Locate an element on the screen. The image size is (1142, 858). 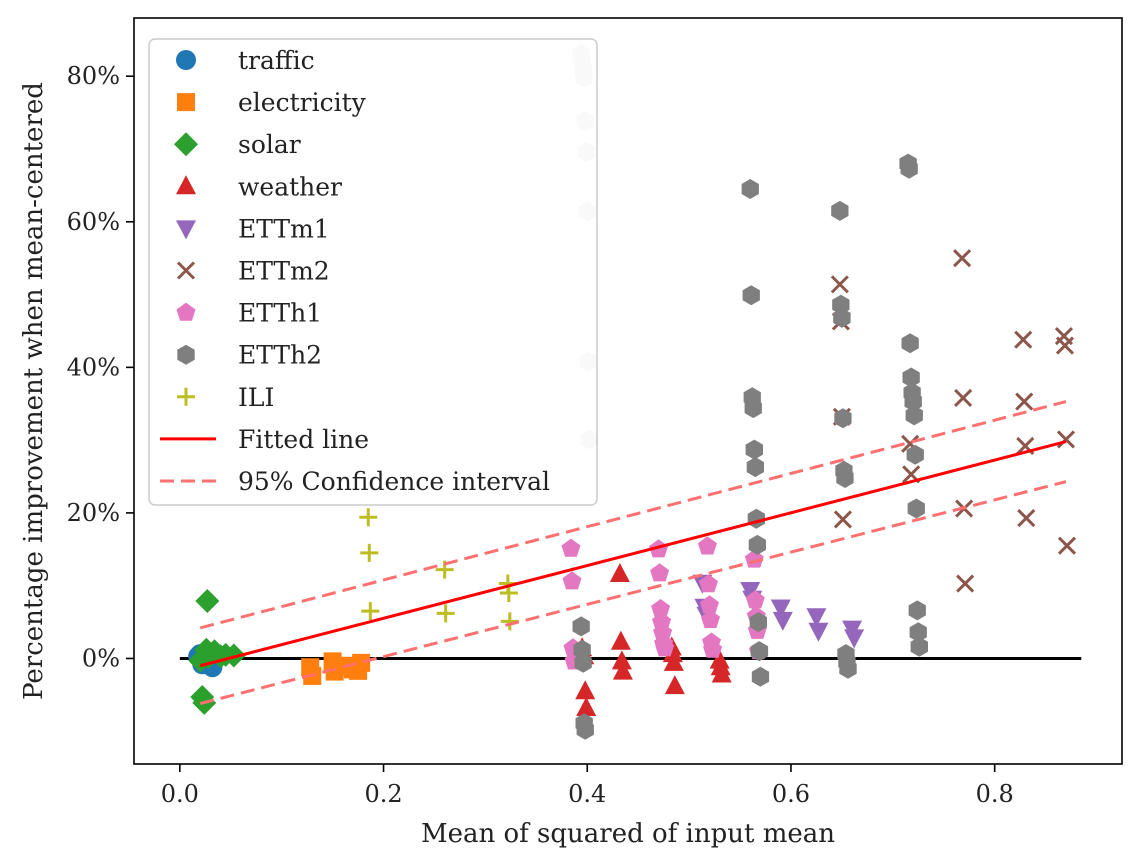
legend-label-ili: ILI is located at coordinates (256, 397).